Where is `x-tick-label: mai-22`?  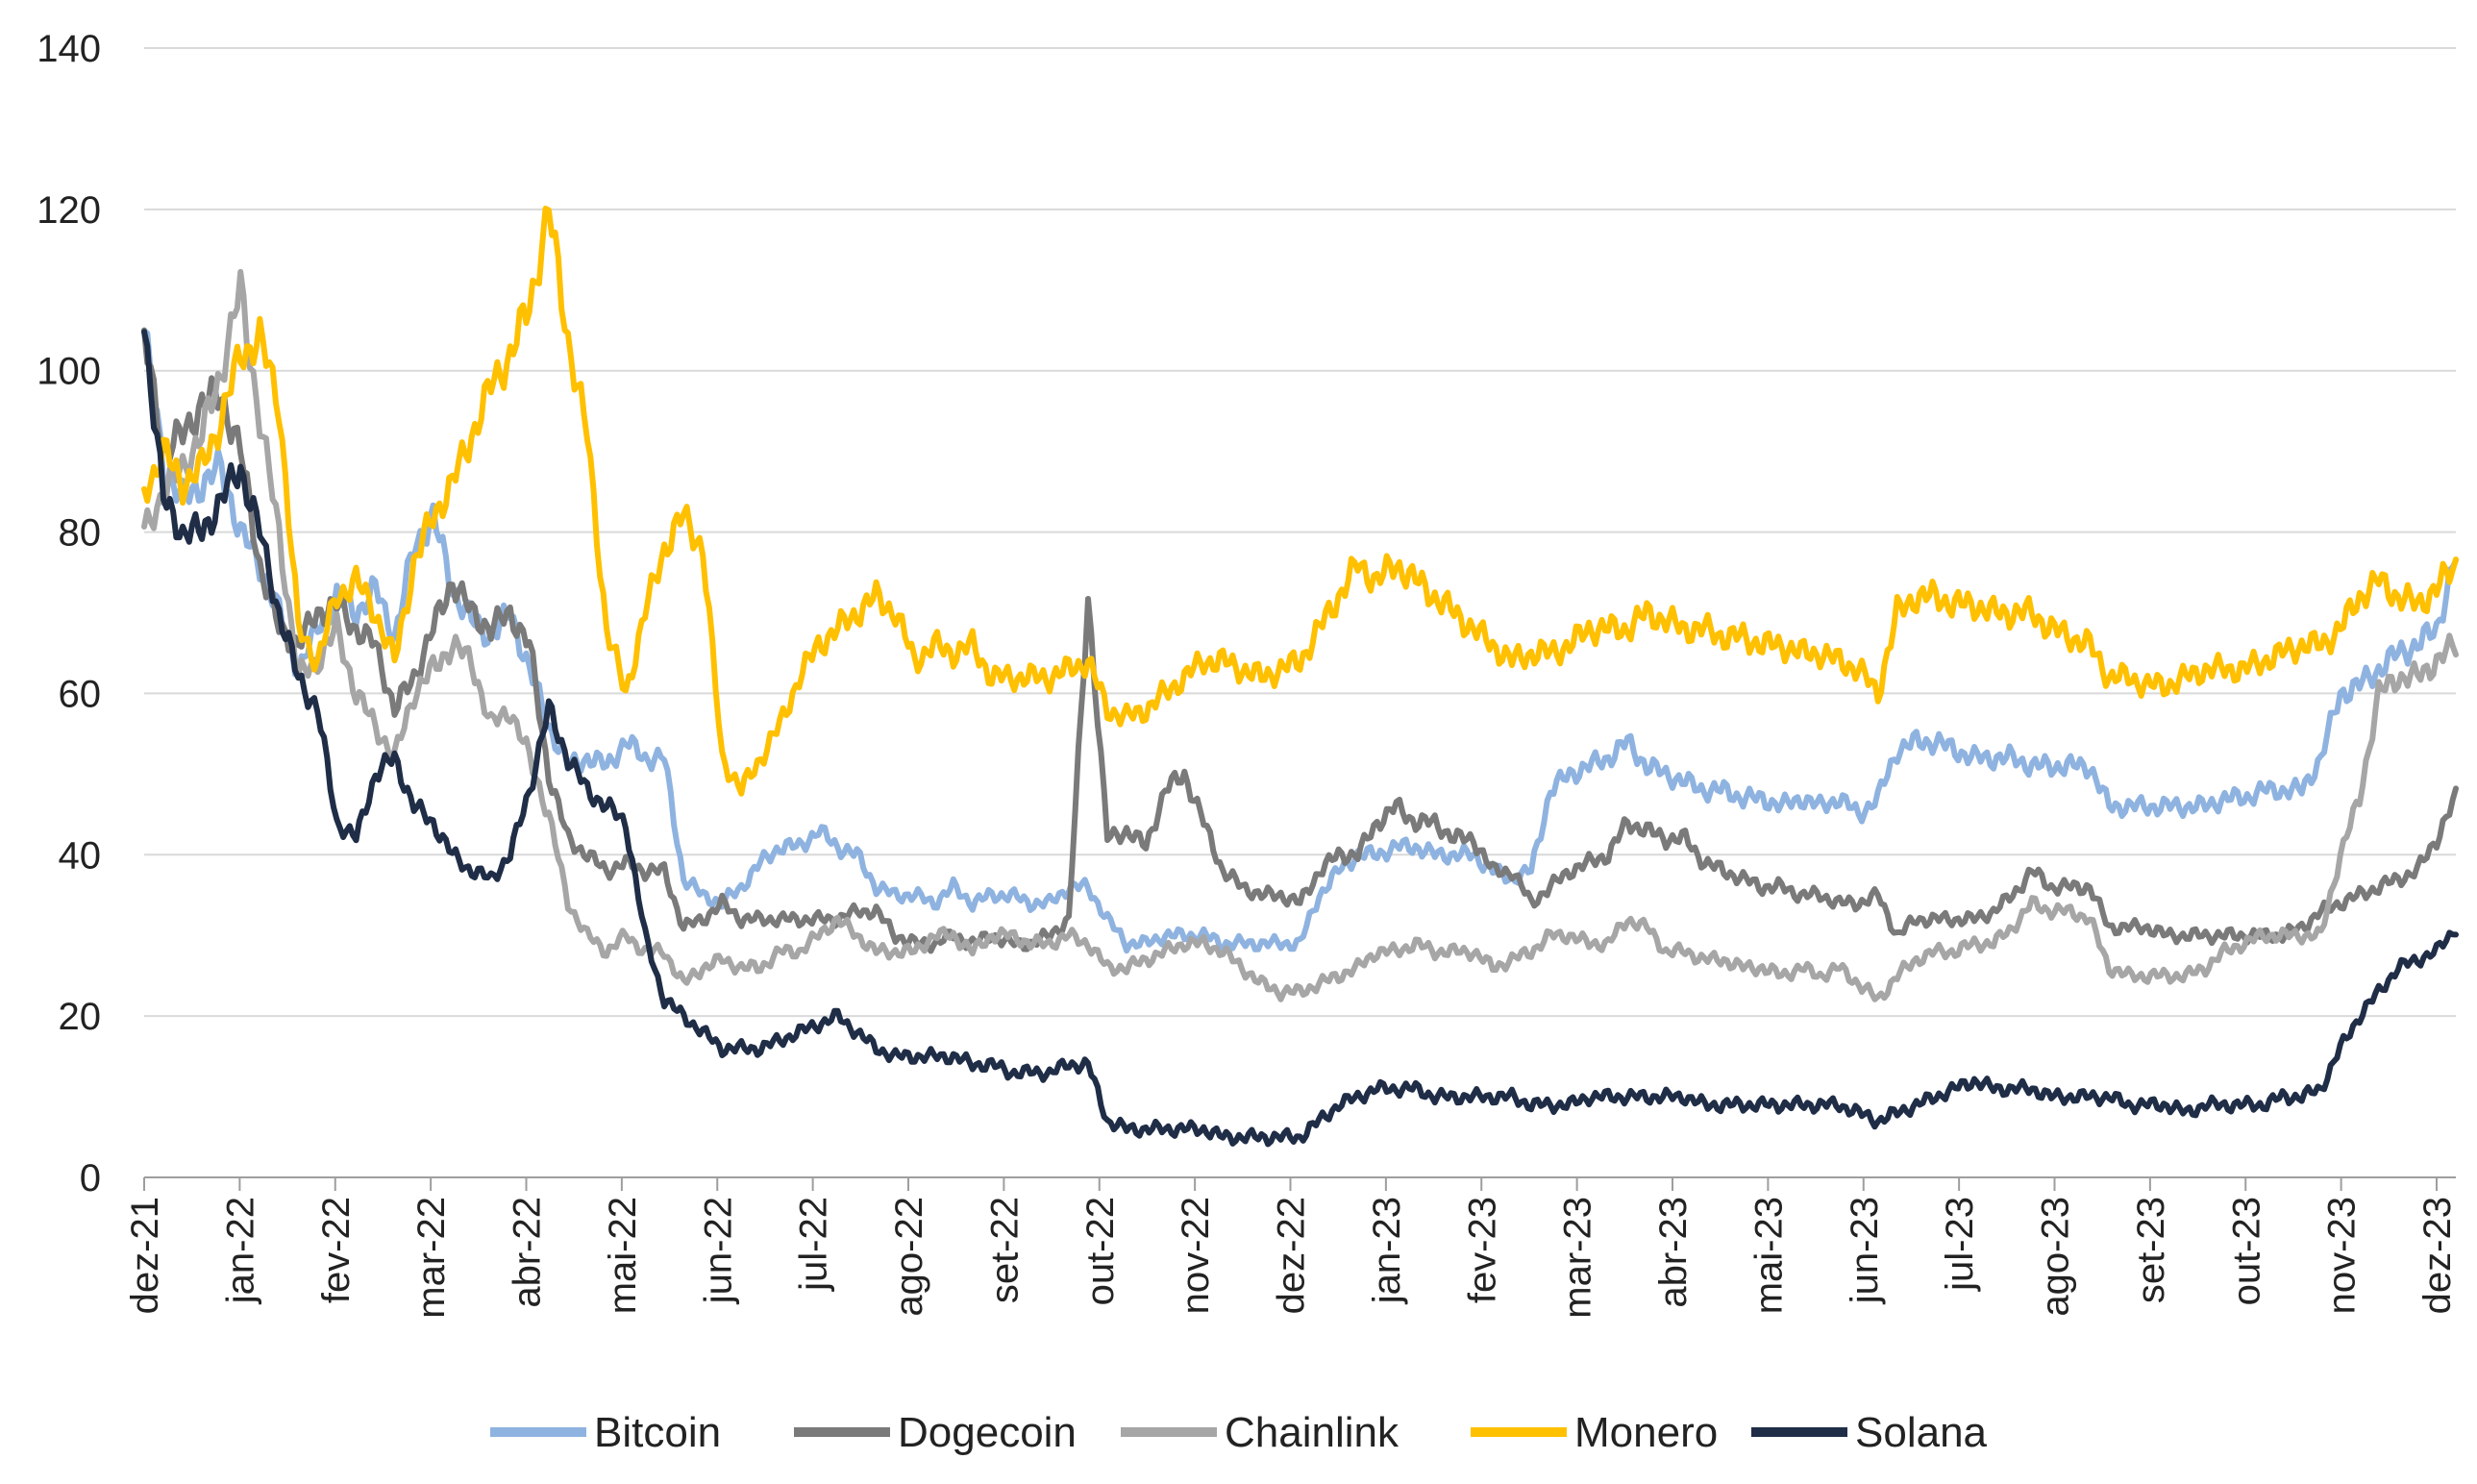 x-tick-label: mai-22 is located at coordinates (623, 1255).